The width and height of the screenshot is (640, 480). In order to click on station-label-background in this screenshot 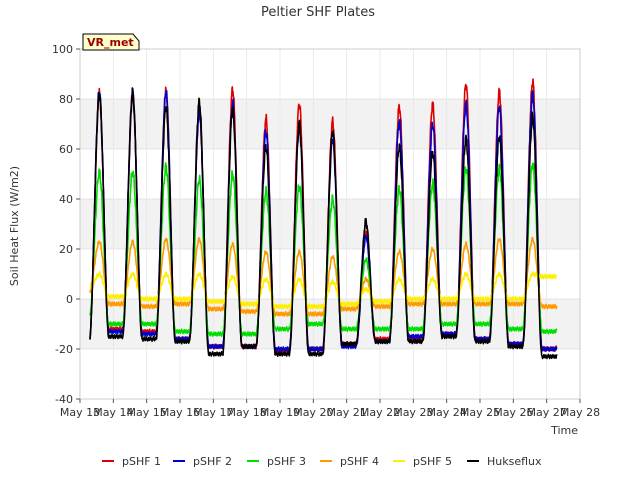, I will do `click(111, 42)`.